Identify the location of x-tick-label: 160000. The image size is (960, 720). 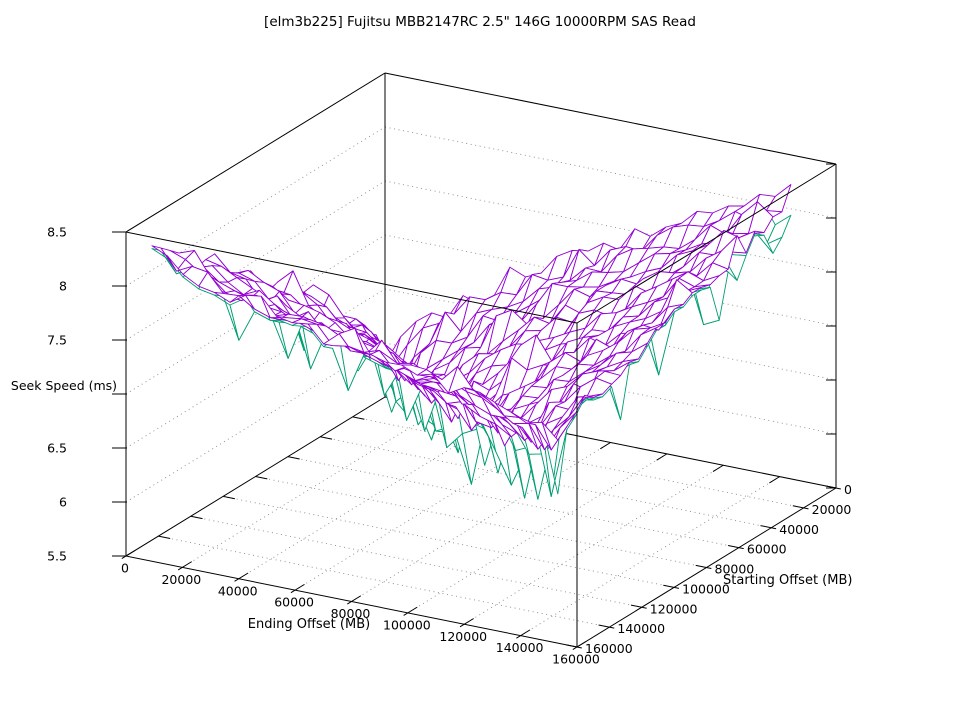
(576, 659).